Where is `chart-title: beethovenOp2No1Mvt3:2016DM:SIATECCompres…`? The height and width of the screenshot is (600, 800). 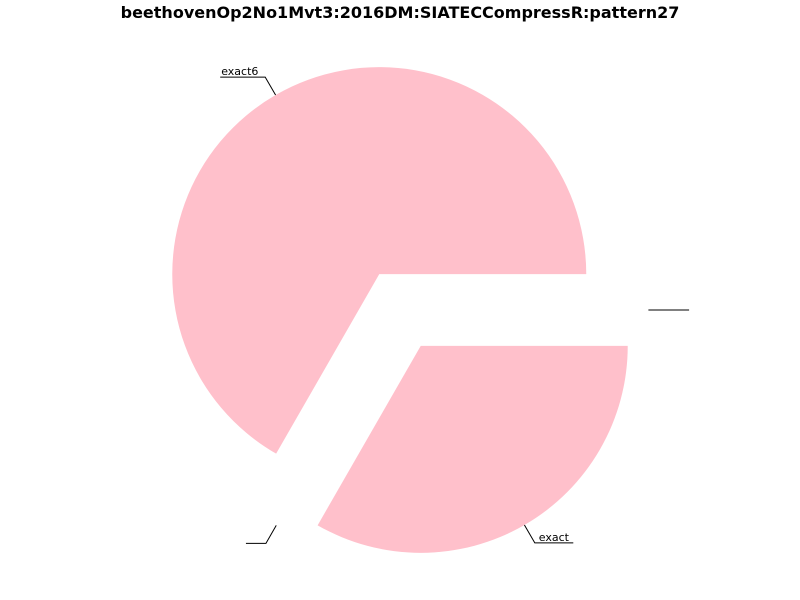
chart-title: beethovenOp2No1Mvt3:2016DM:SIATECCompres… is located at coordinates (400, 12).